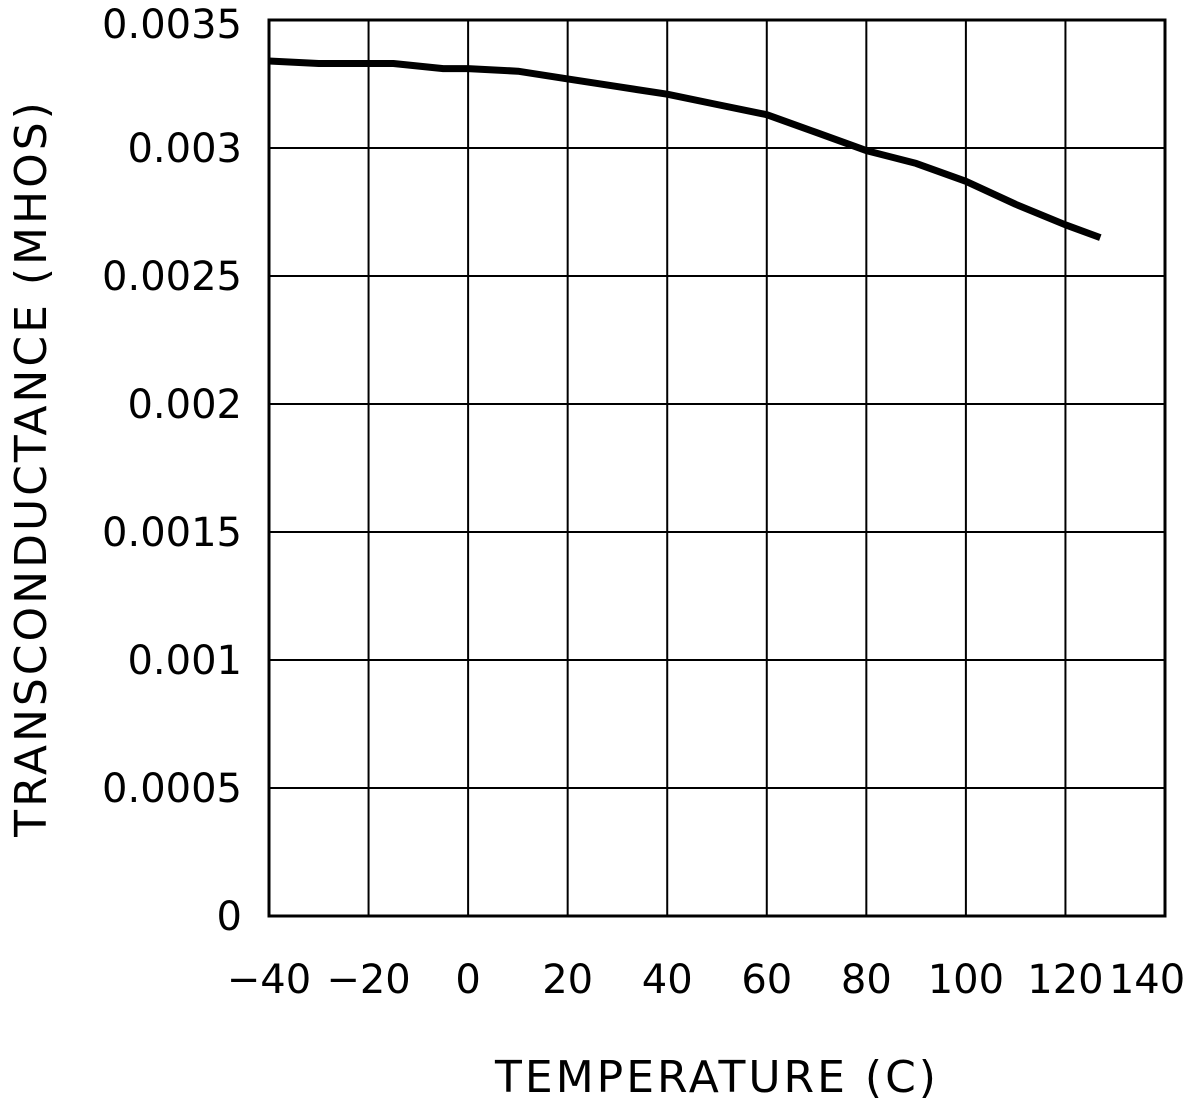  What do you see at coordinates (1065, 980) in the screenshot?
I see `x-tick-label: 120` at bounding box center [1065, 980].